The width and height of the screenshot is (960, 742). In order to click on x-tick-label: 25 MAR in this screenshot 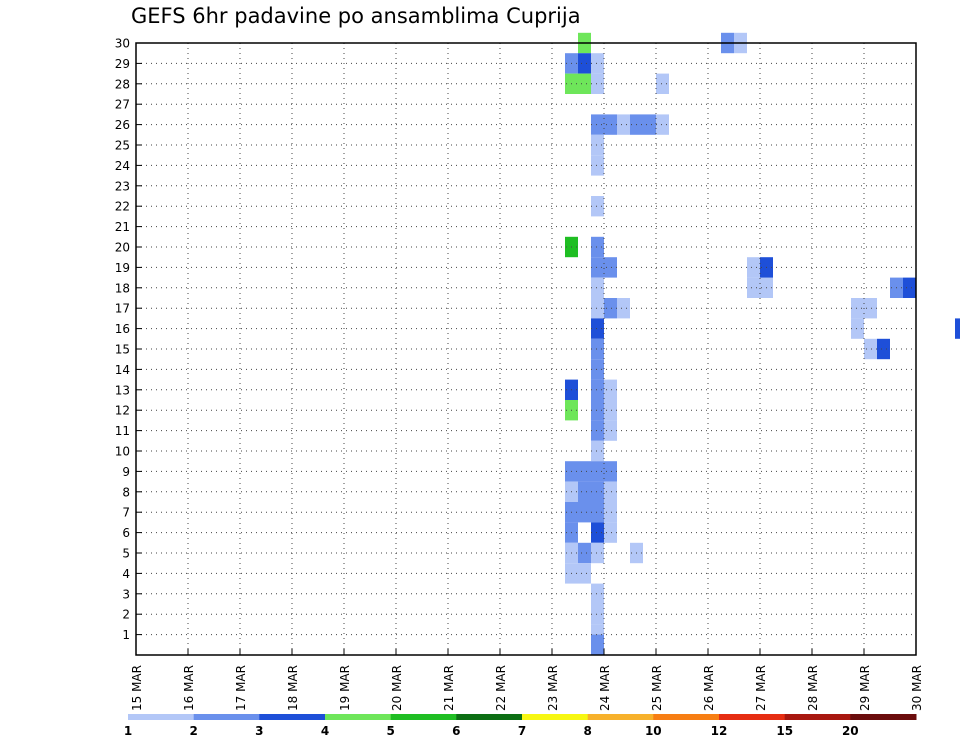, I will do `click(657, 688)`.